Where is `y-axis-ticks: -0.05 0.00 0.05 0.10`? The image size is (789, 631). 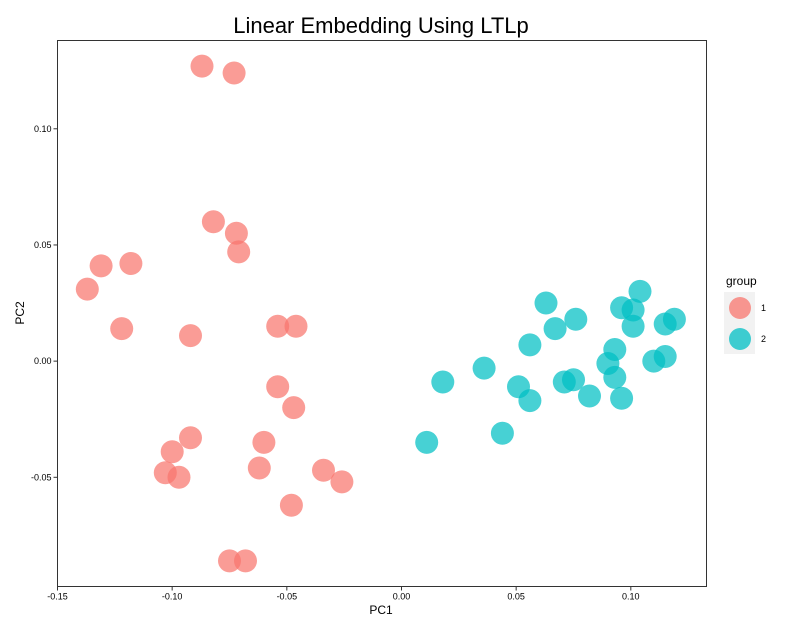
y-axis-ticks: -0.05 0.00 0.05 0.10 is located at coordinates (44, 303).